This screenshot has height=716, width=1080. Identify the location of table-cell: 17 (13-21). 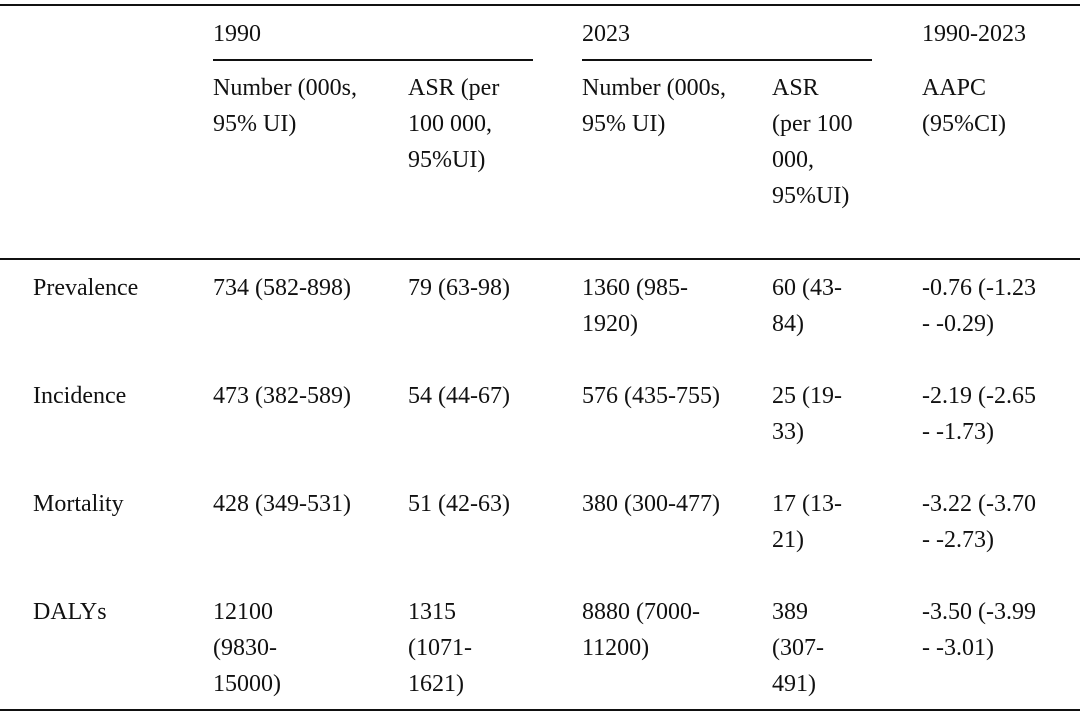
(807, 522).